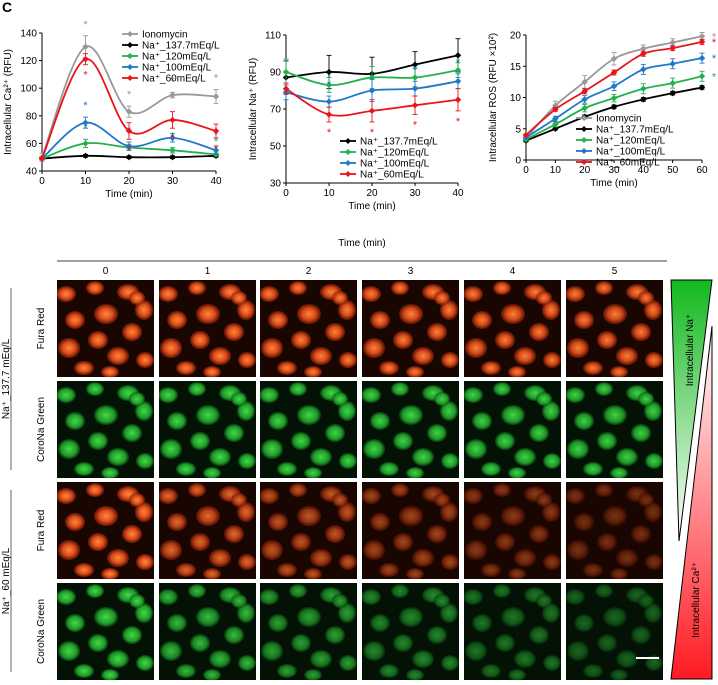  What do you see at coordinates (714, 59) in the screenshot?
I see `ros-significance-na100: *` at bounding box center [714, 59].